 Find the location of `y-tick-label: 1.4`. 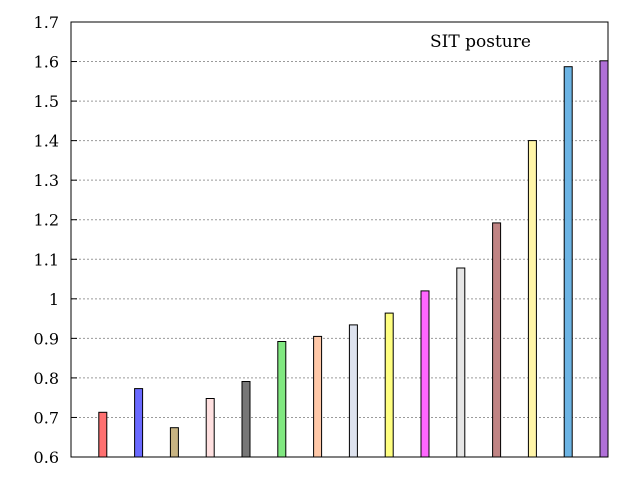

y-tick-label: 1.4 is located at coordinates (46, 141).